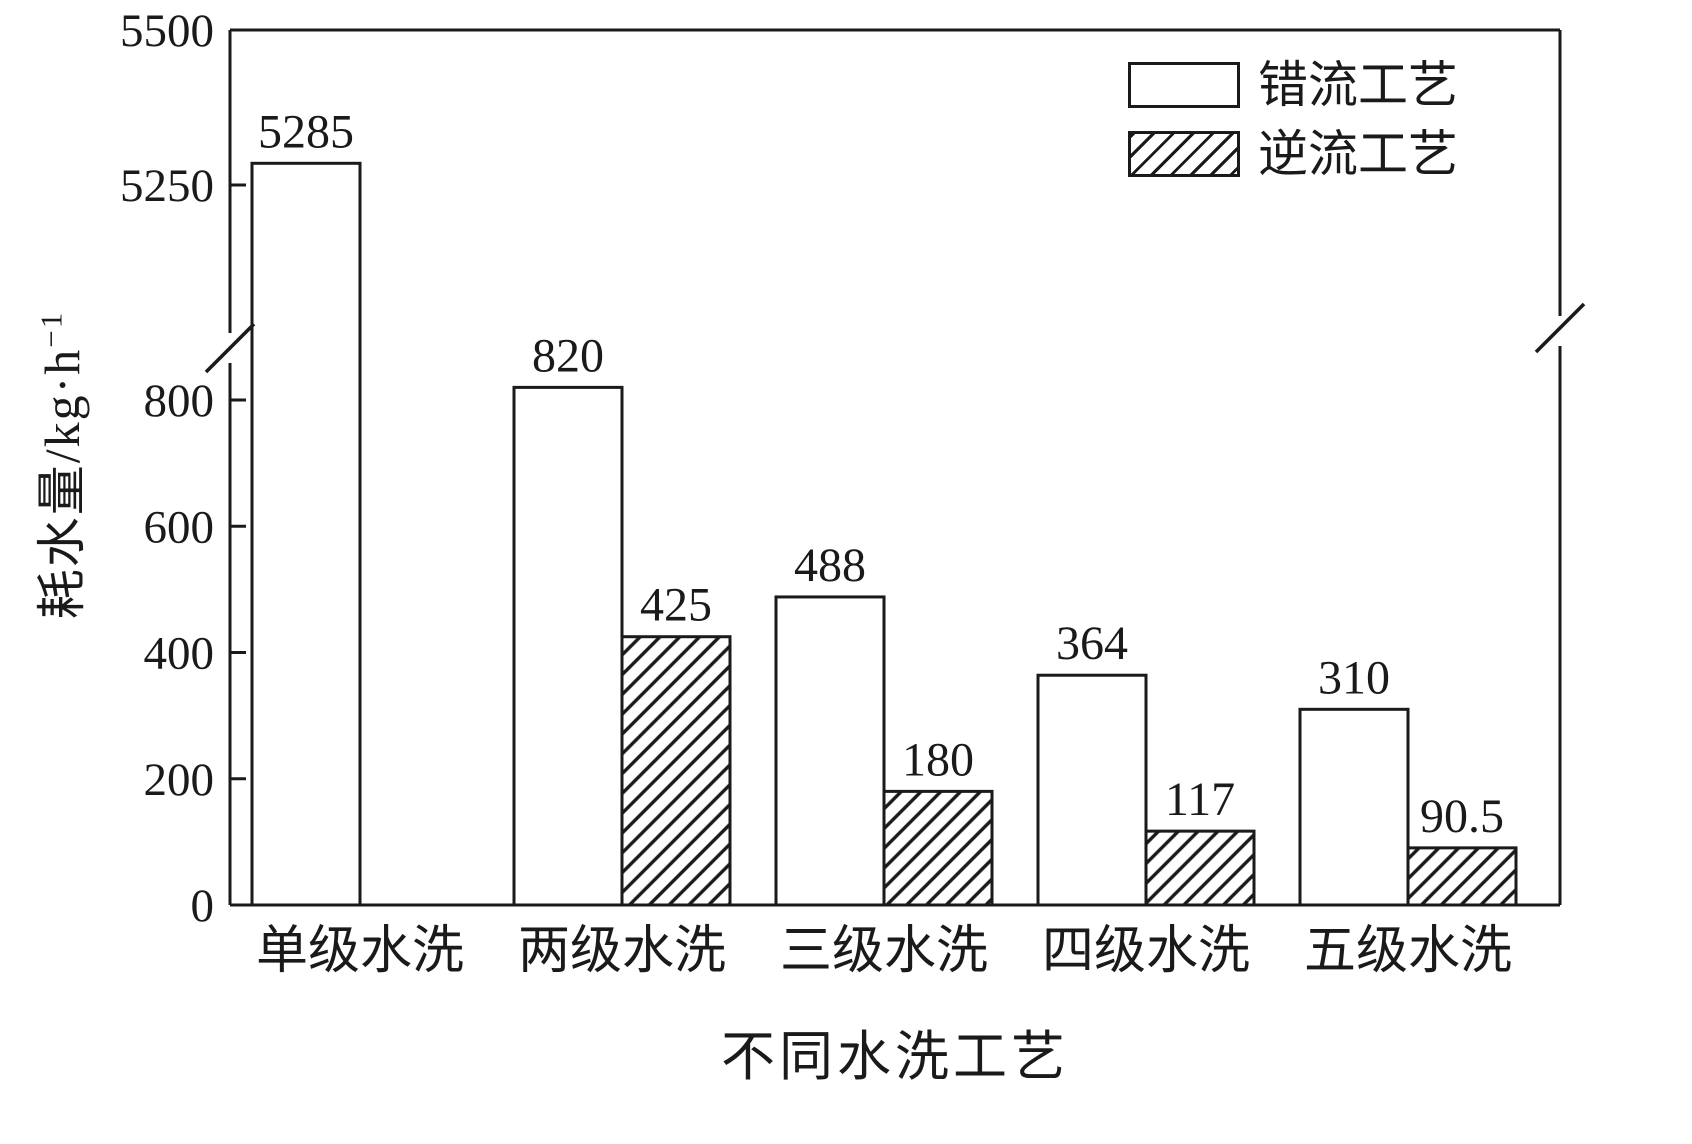  What do you see at coordinates (62, 483) in the screenshot?
I see `y-axis-title-text: 耗水量/kg·h` at bounding box center [62, 483].